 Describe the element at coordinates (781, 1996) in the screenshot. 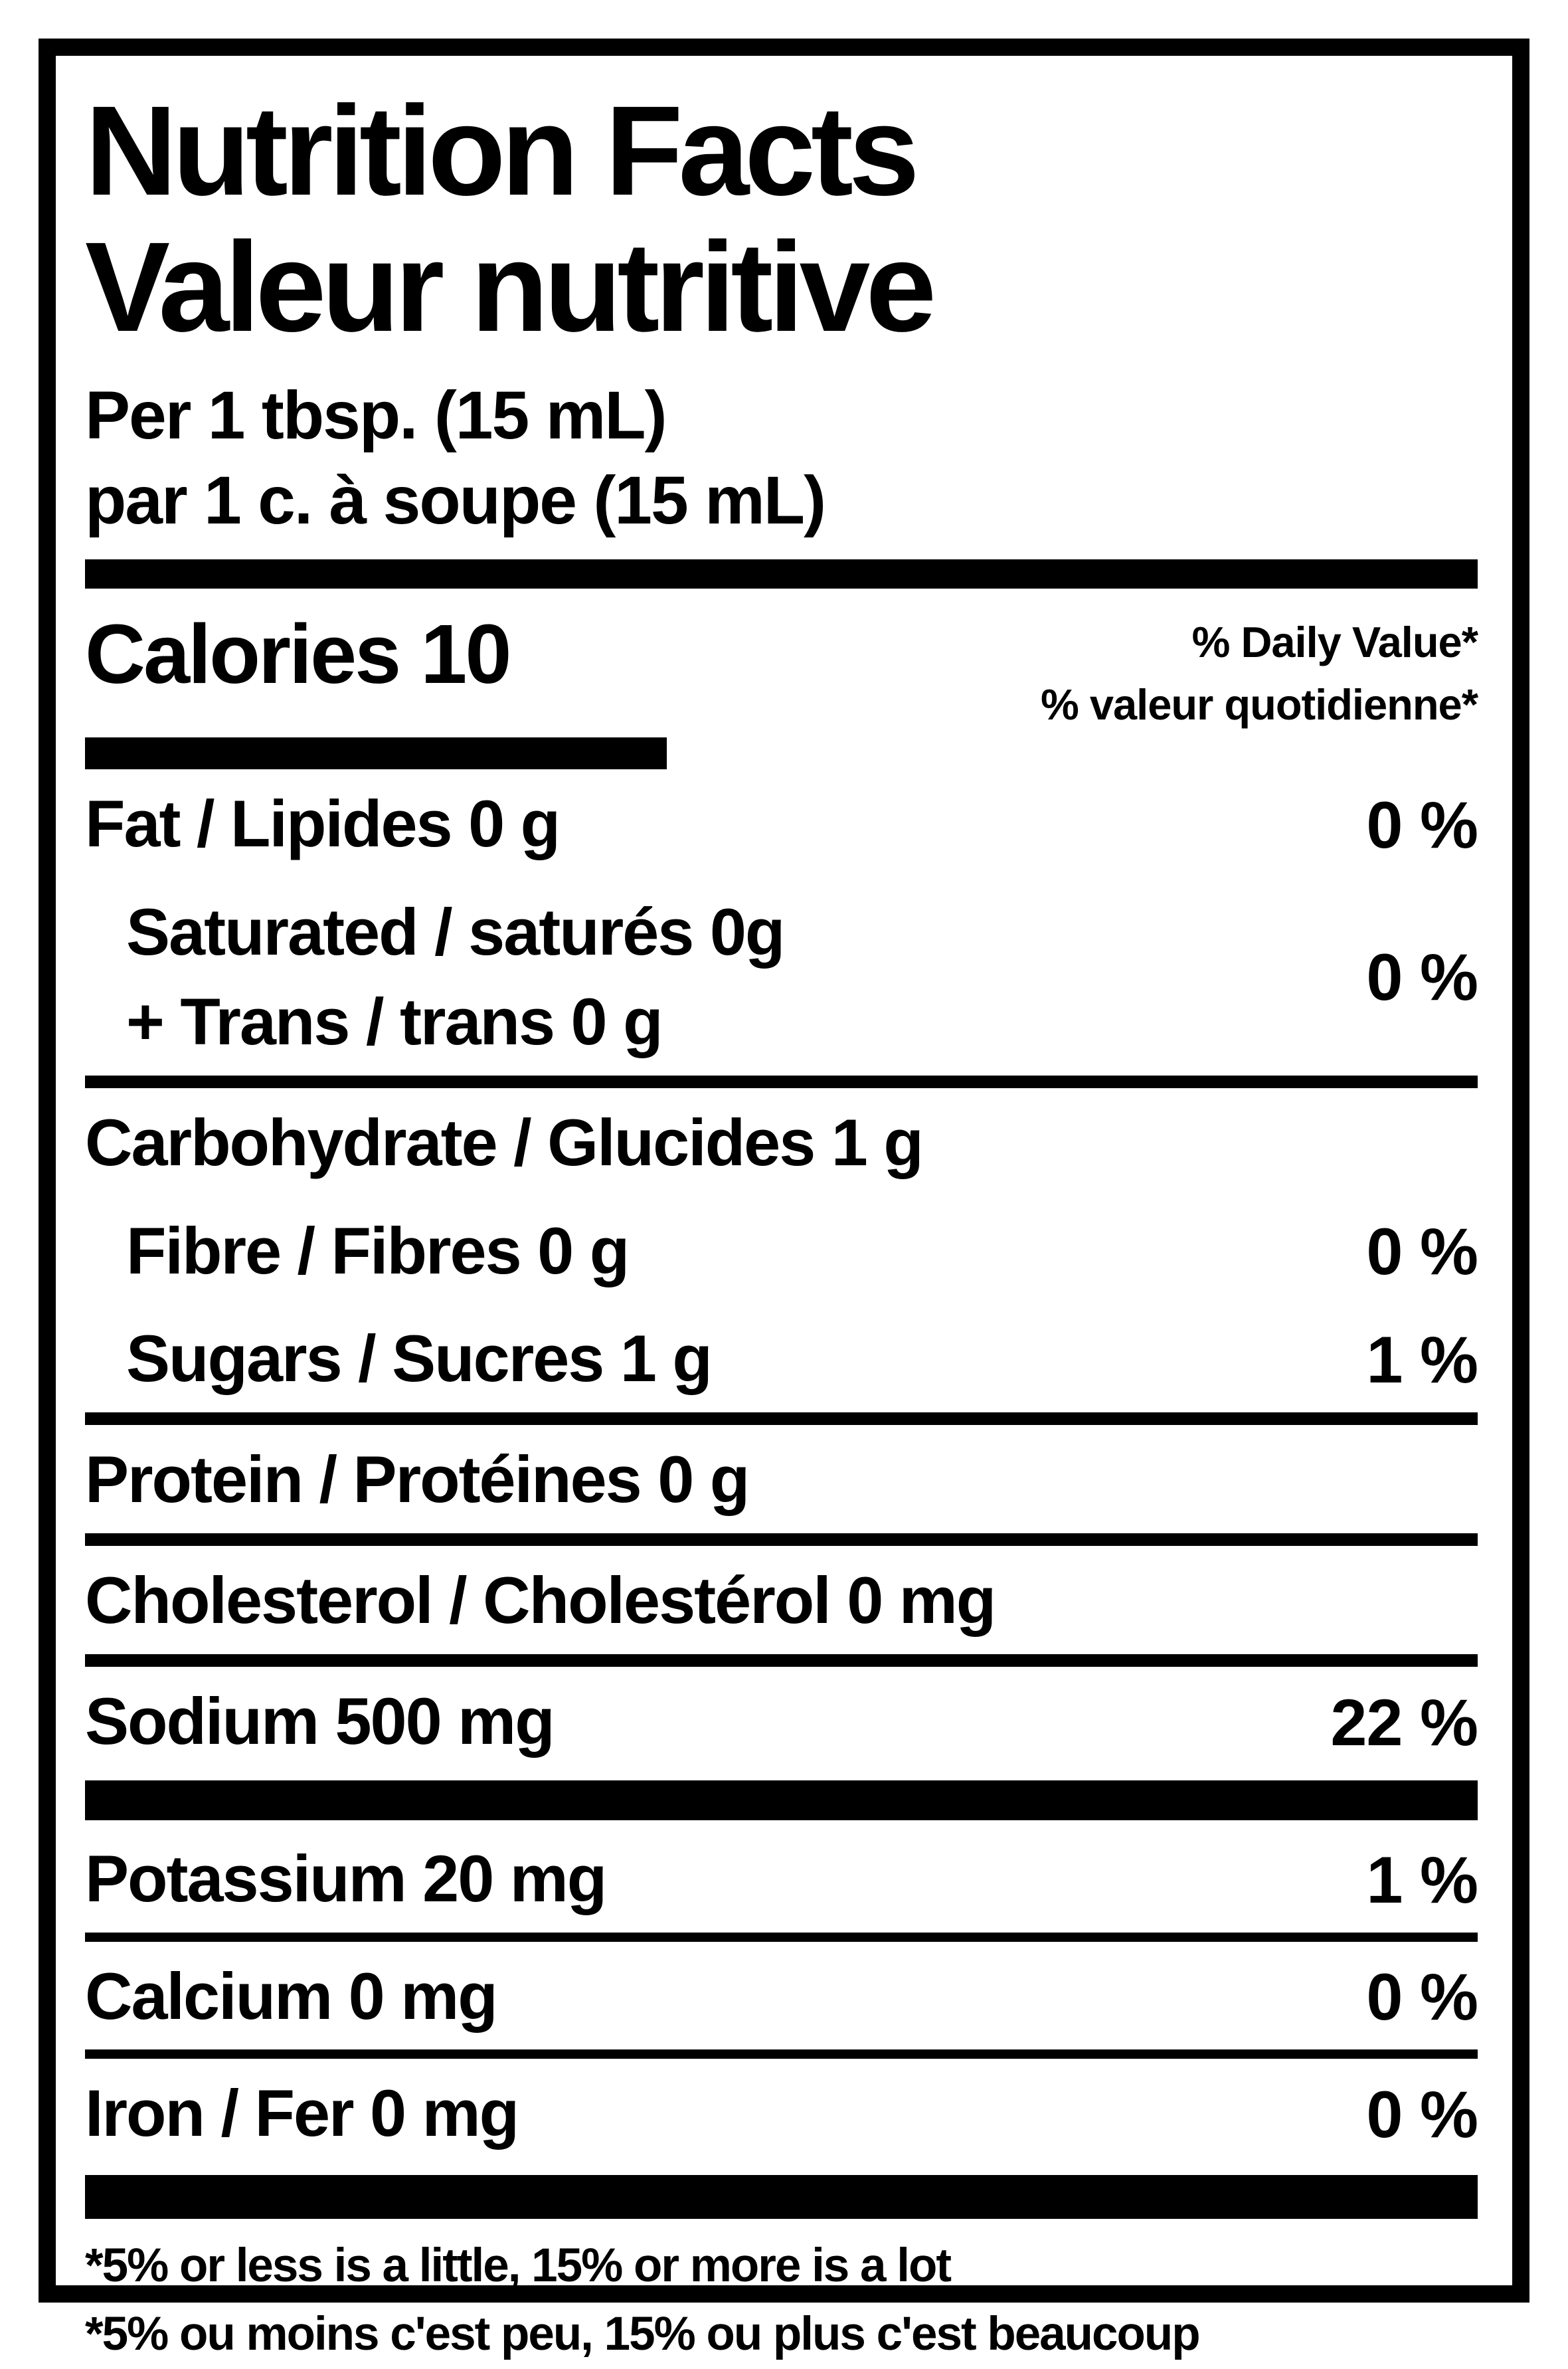

I see `nutrient-row-calcium: Calcium 0 mg 0 %` at that location.